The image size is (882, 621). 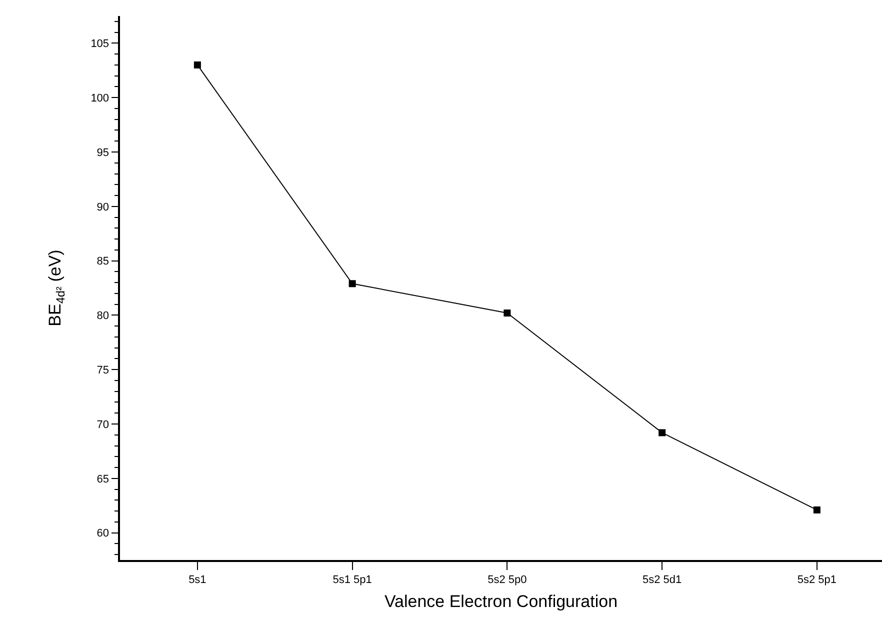 What do you see at coordinates (103, 316) in the screenshot?
I see `y-tick-label: 80` at bounding box center [103, 316].